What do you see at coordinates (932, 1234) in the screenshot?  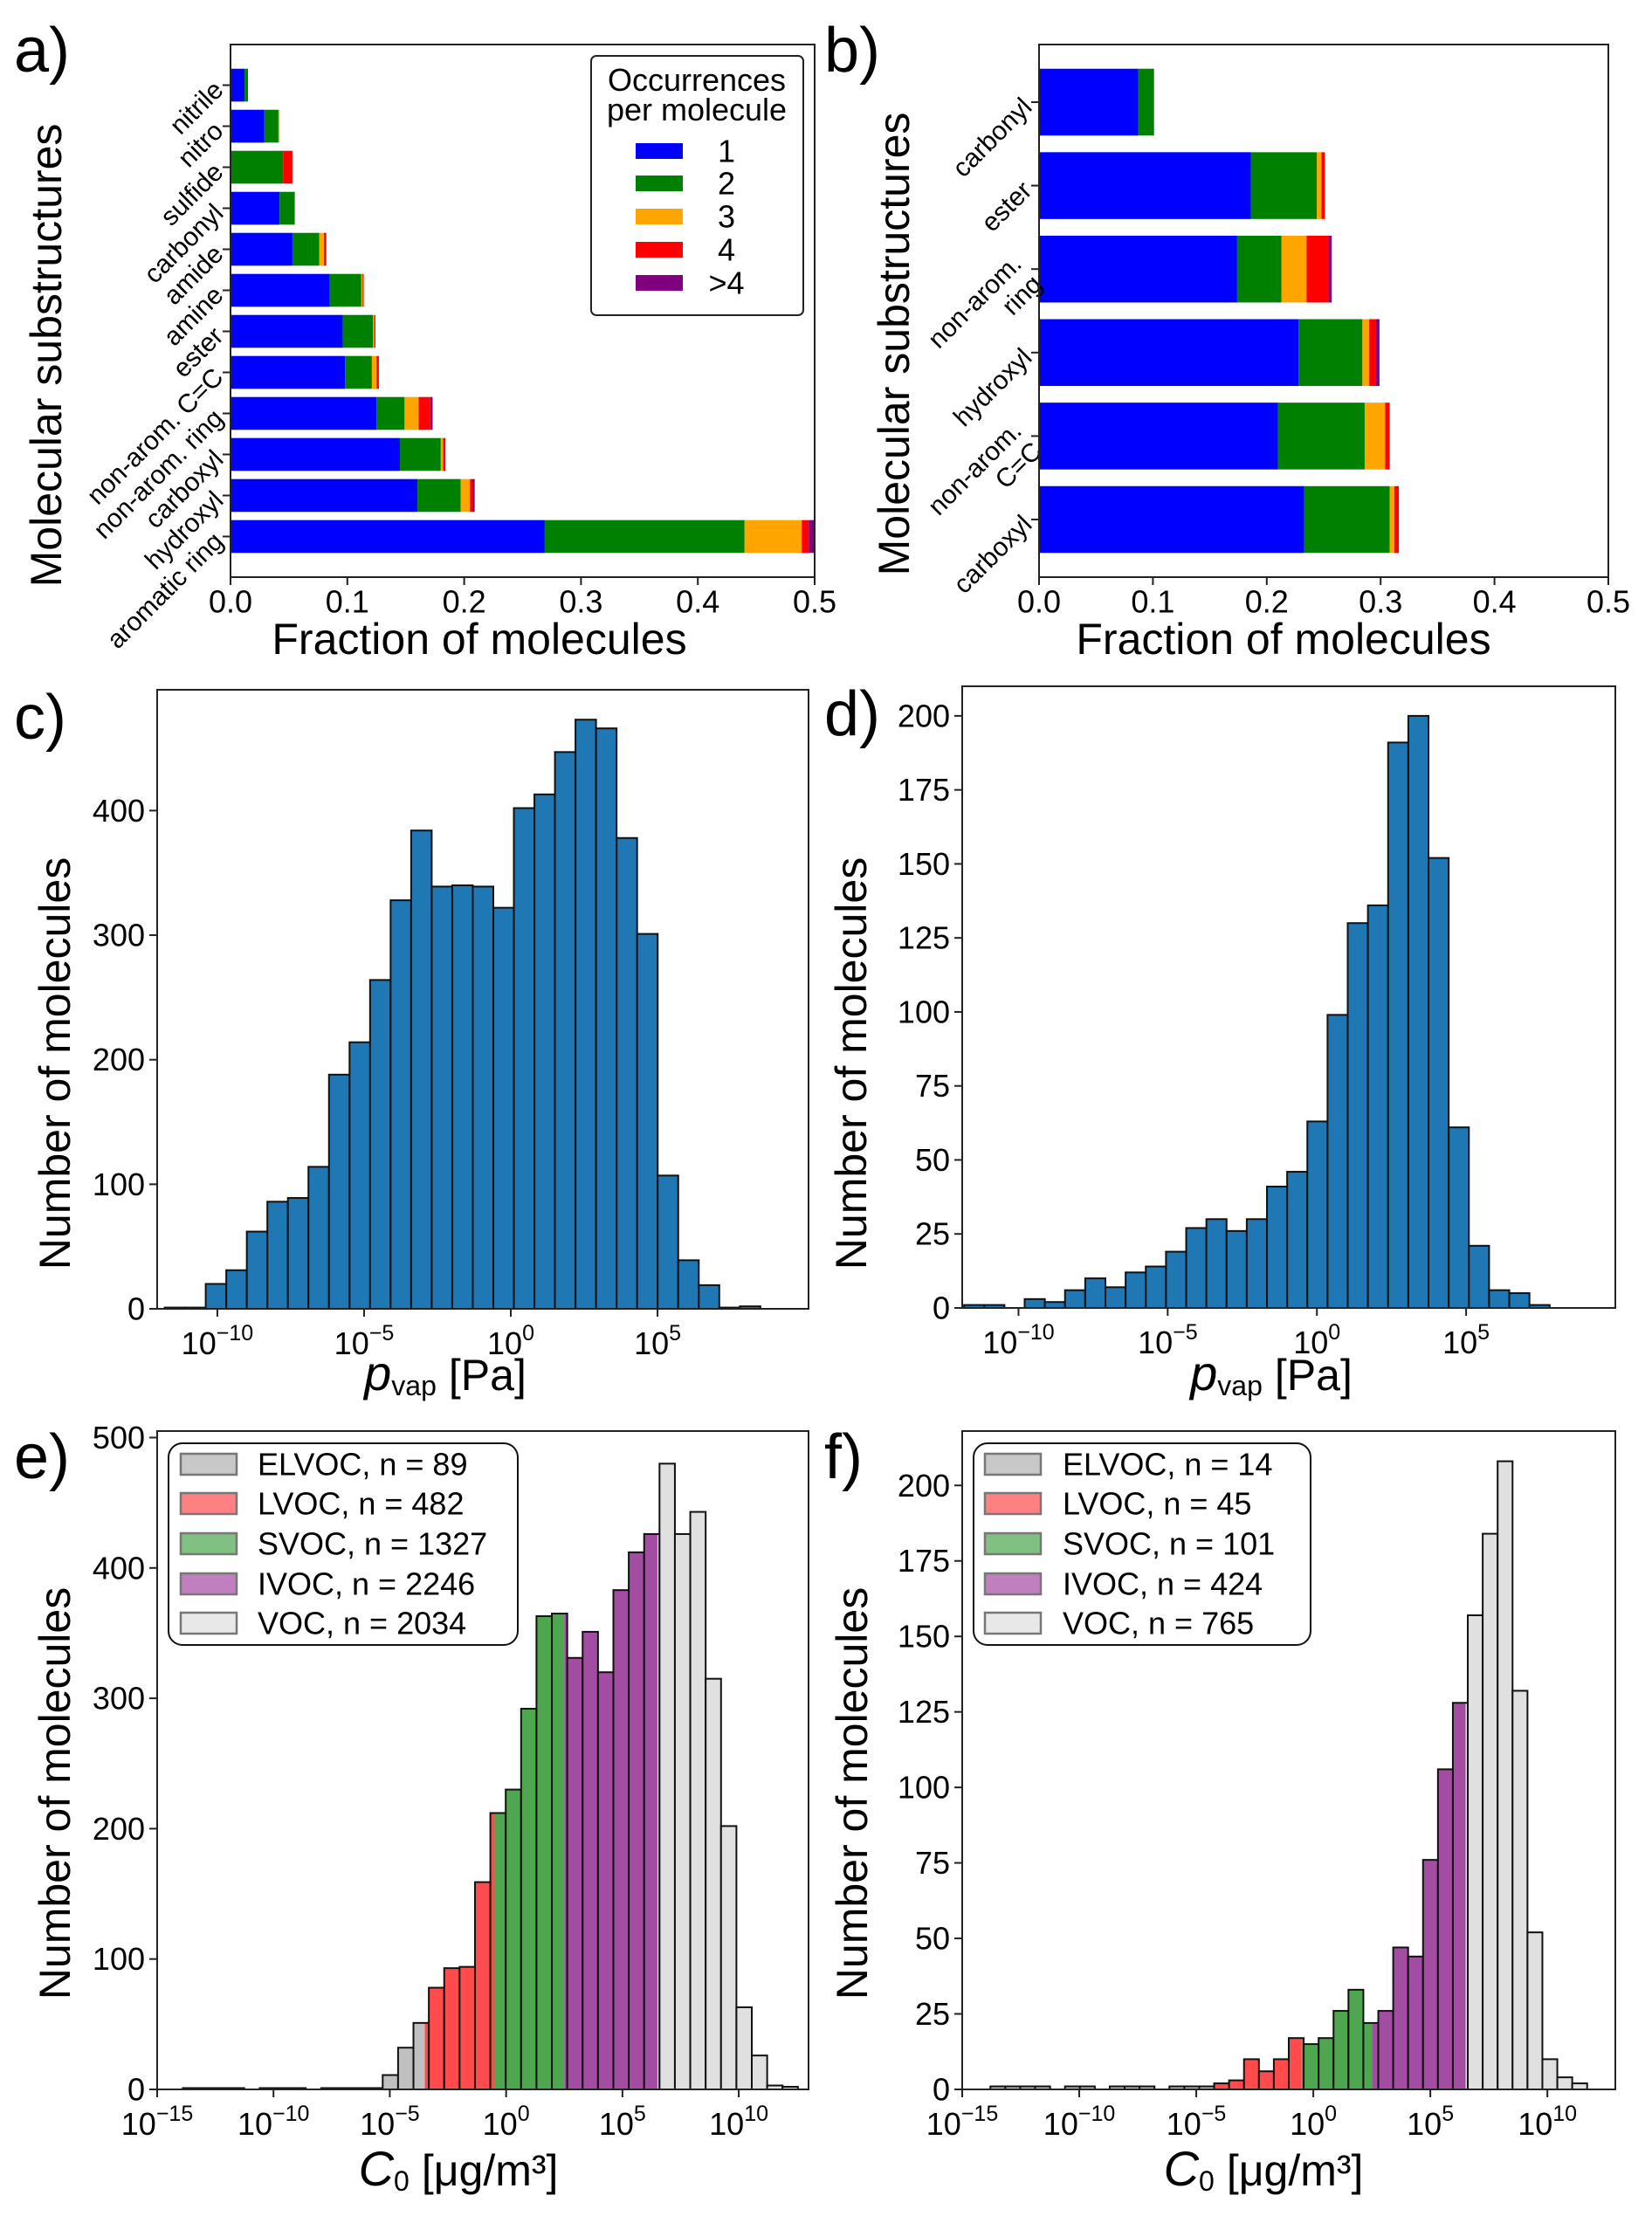 I see `y-tick-label: 25` at bounding box center [932, 1234].